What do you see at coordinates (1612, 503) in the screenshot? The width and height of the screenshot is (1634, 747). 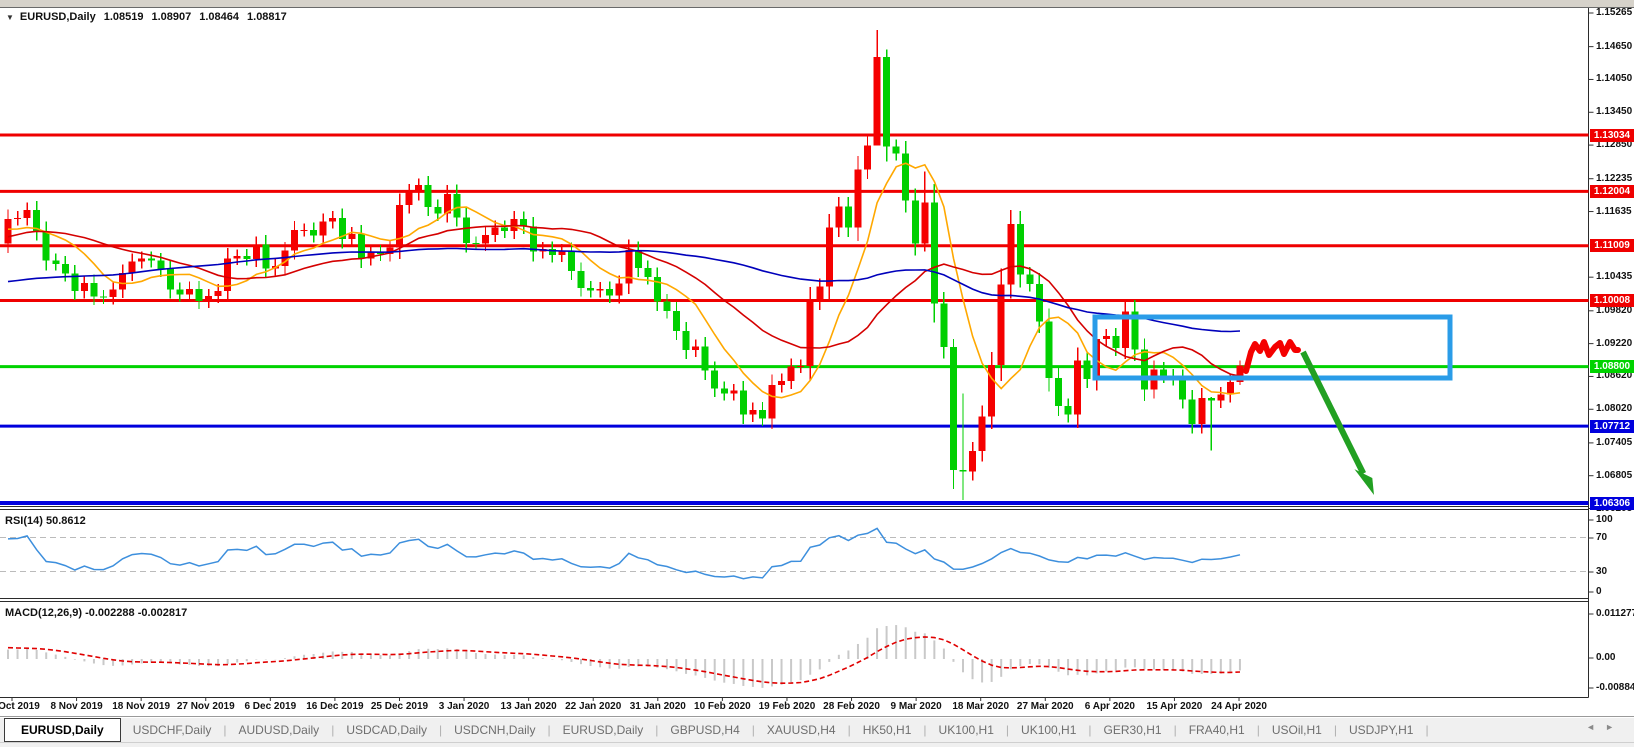 I see `price-badge: 1.06306` at bounding box center [1612, 503].